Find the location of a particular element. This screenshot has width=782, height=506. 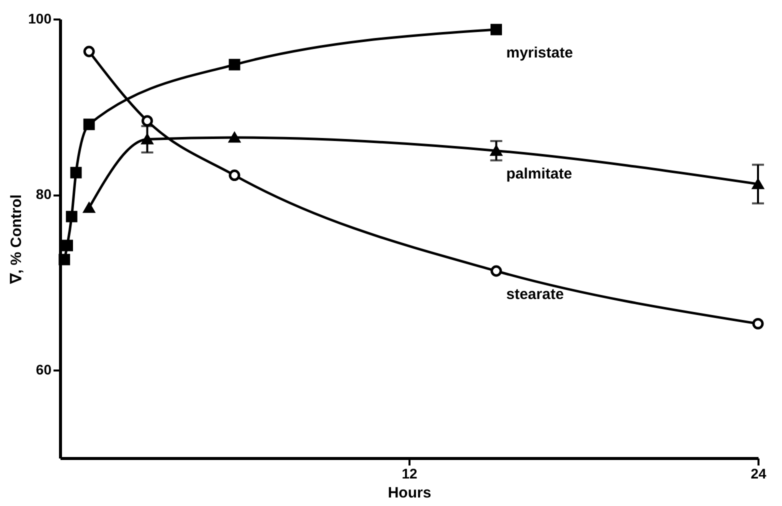

x-tick-label: 12 is located at coordinates (410, 474).